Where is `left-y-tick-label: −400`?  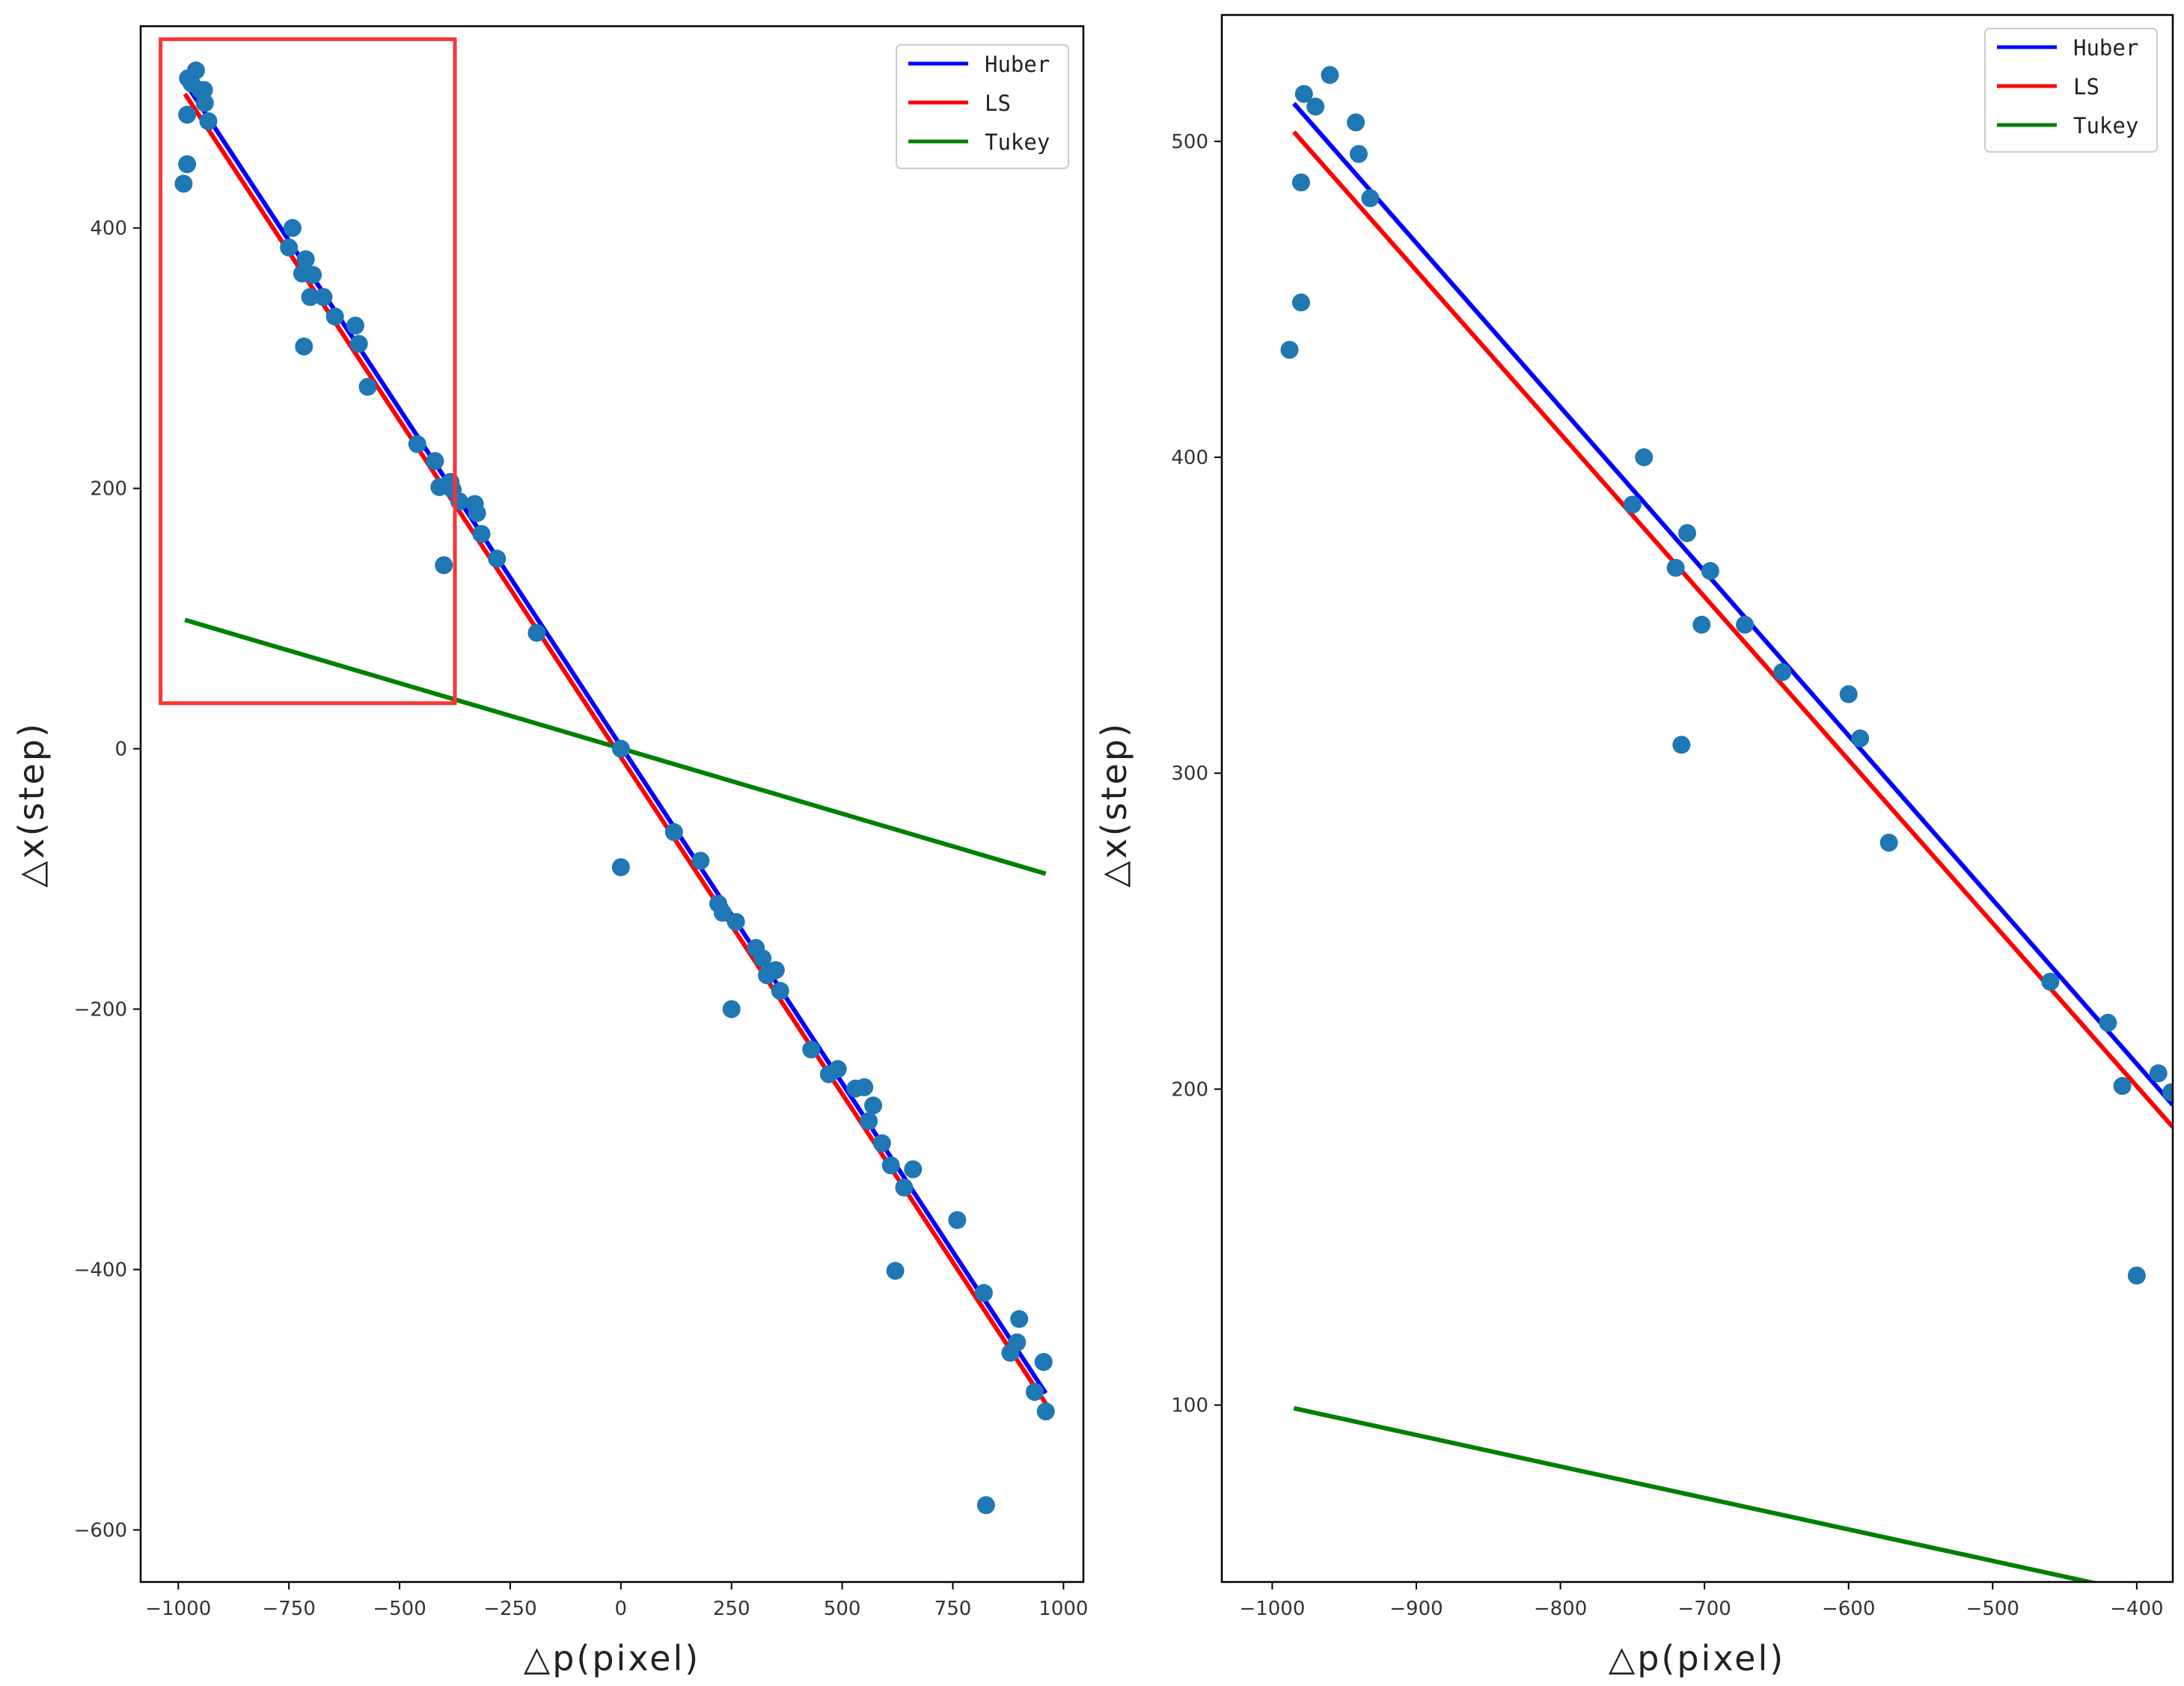
left-y-tick-label: −400 is located at coordinates (100, 1270).